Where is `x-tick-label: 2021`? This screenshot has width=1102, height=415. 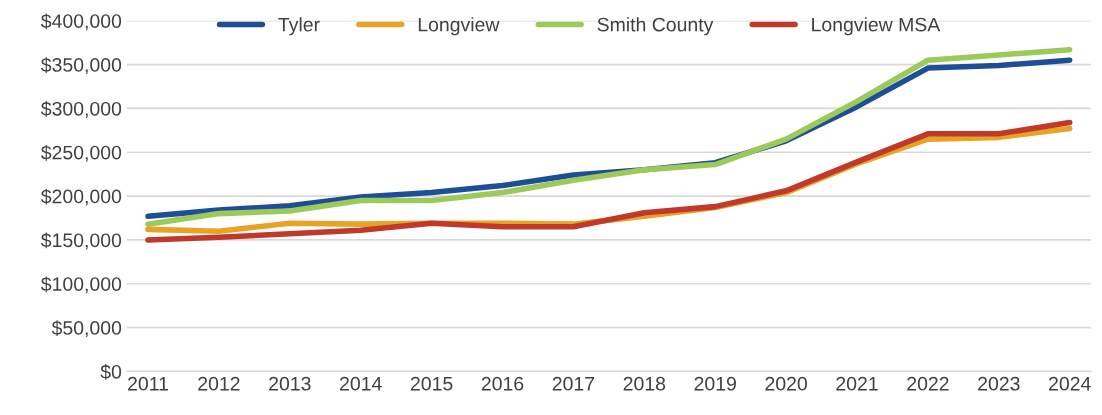 x-tick-label: 2021 is located at coordinates (857, 383).